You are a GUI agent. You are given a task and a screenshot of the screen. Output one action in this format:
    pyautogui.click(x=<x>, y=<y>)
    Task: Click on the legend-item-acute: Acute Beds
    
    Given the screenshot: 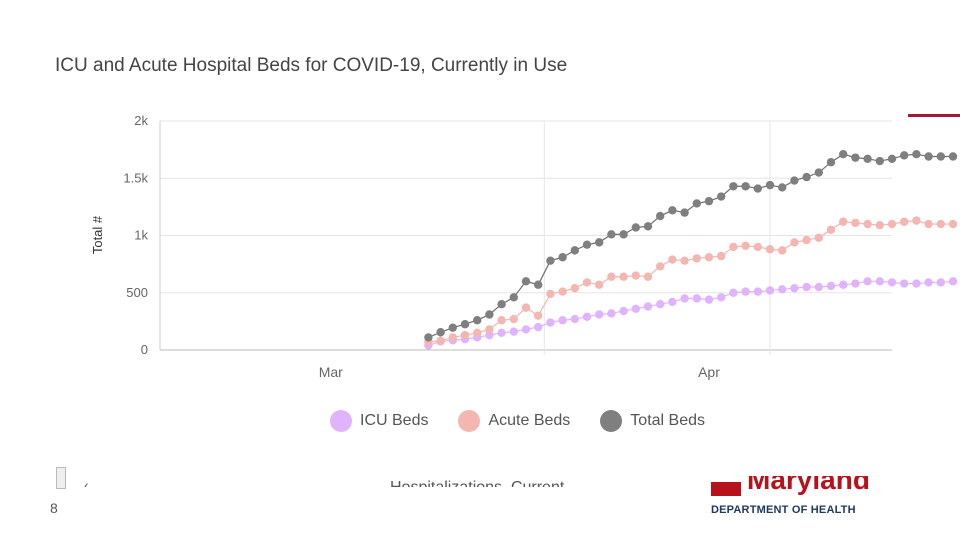 What is the action you would take?
    pyautogui.click(x=514, y=421)
    